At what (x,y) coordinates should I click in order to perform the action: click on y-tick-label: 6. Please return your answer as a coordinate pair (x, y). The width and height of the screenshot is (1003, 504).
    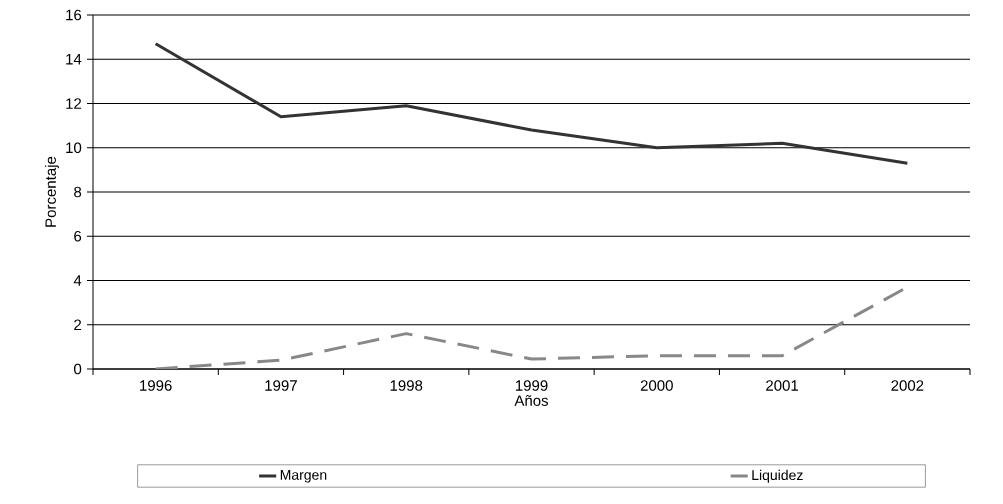
    Looking at the image, I should click on (78, 236).